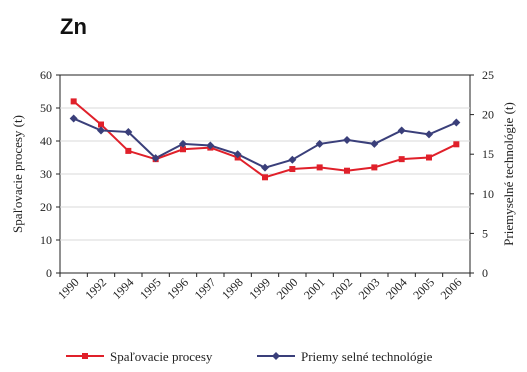  I want to click on right-tick-label: 15, so click(488, 154).